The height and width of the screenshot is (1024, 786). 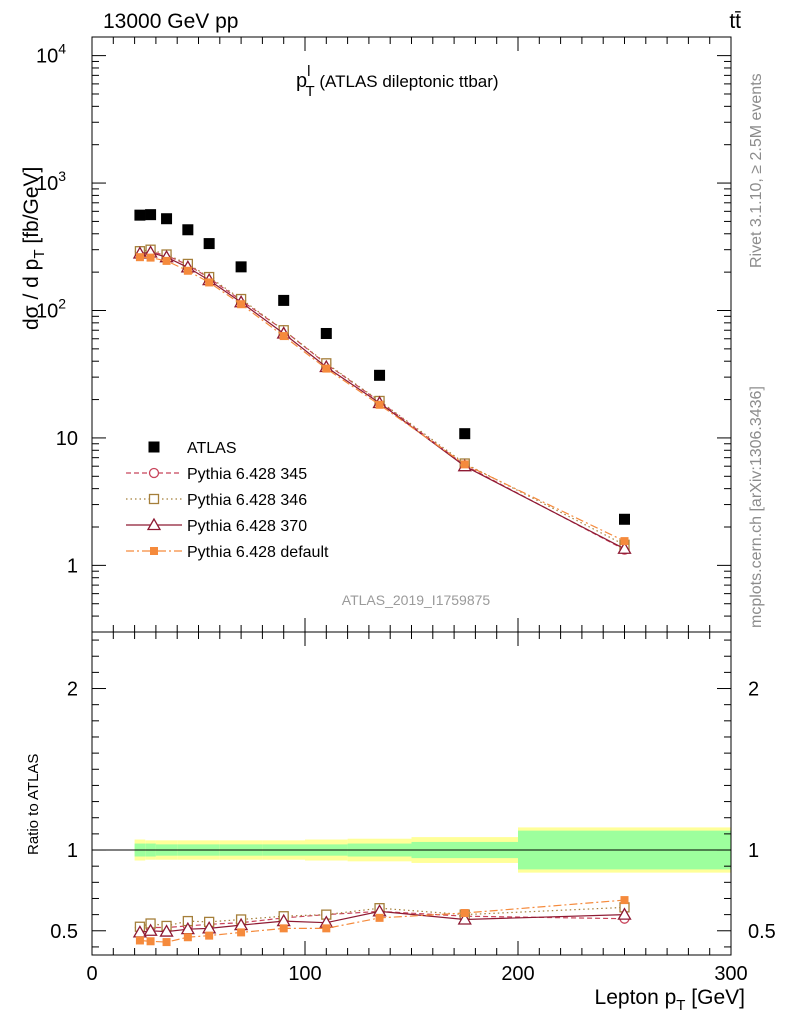 I want to click on main-y-label: dσ / d pT [fb/GeV], so click(x=34, y=248).